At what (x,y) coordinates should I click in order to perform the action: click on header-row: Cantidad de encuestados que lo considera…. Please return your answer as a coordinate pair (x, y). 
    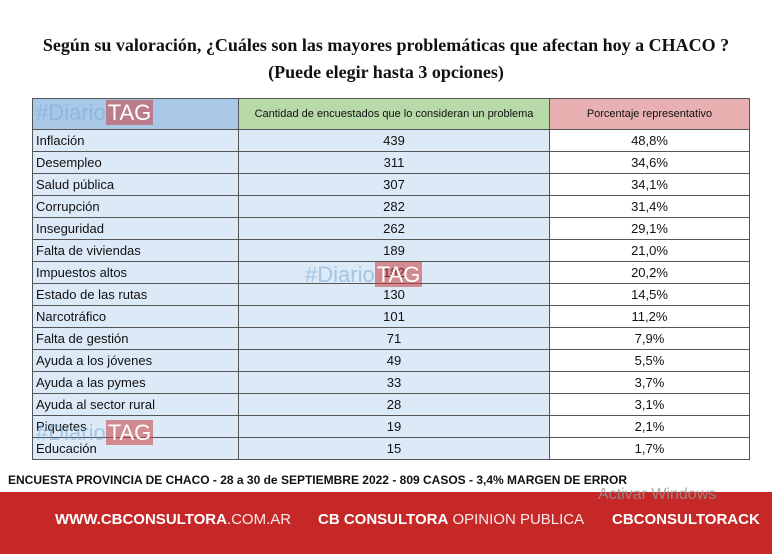
    Looking at the image, I should click on (391, 114).